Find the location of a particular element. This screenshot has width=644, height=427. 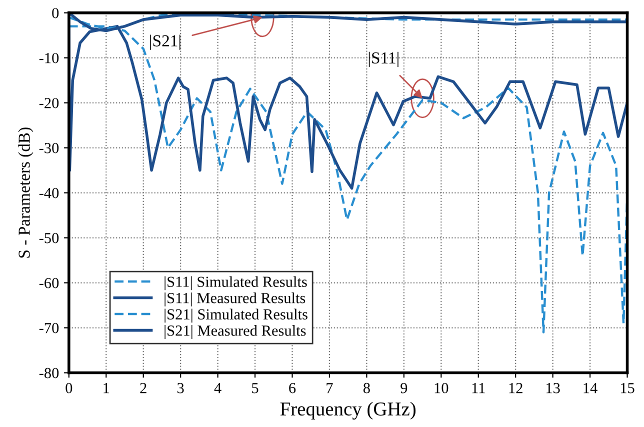

x-tick-label: 8 is located at coordinates (366, 388).